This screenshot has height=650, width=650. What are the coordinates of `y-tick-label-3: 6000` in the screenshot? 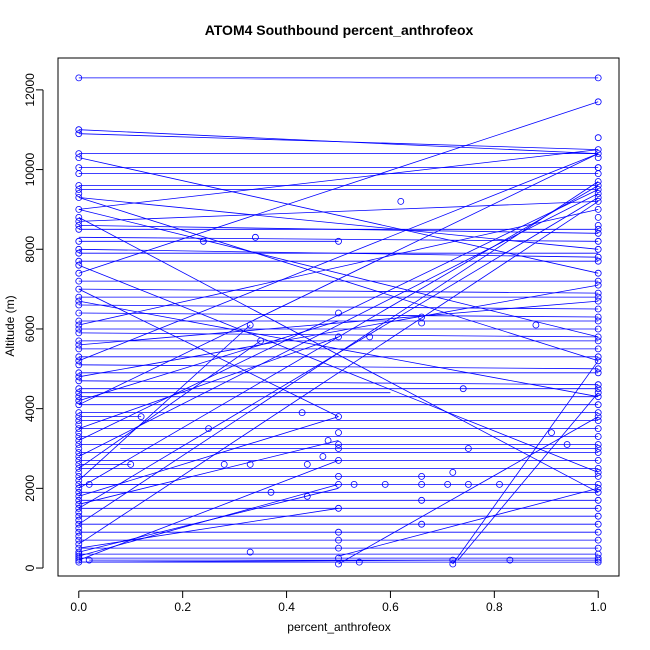 It's located at (30, 328).